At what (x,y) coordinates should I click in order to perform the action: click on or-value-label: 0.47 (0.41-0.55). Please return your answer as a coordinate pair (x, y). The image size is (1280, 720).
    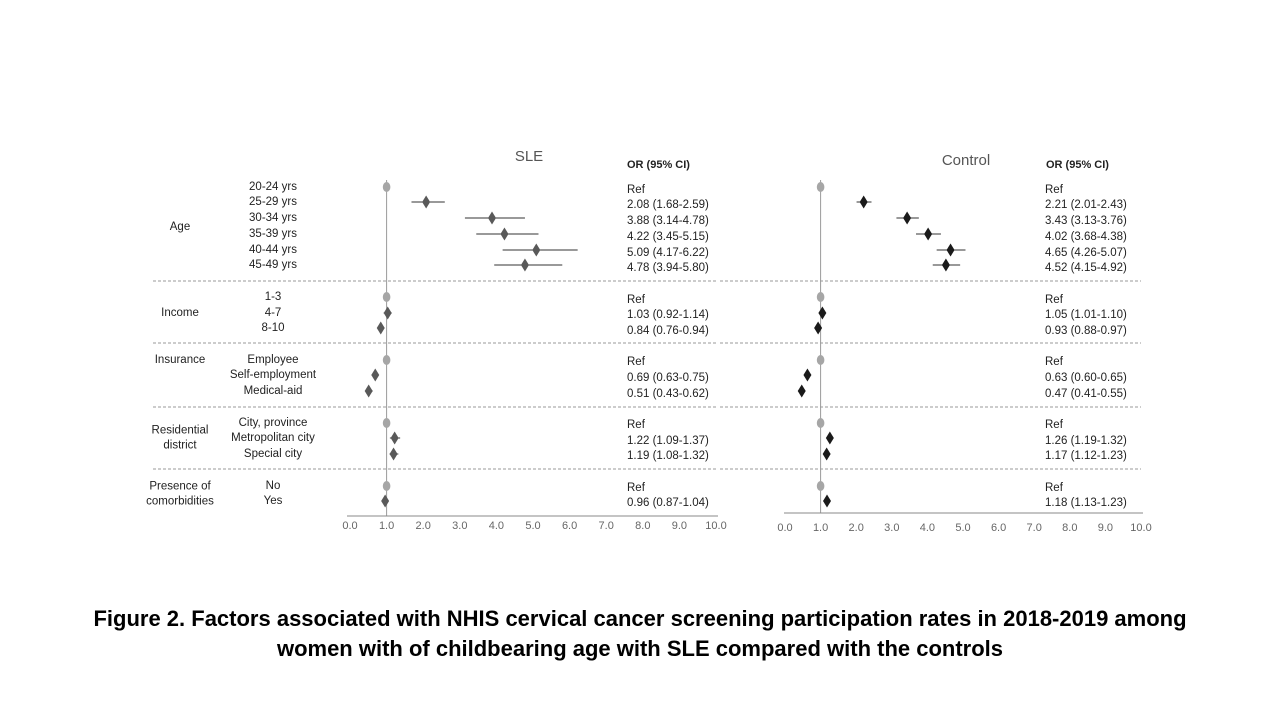
    Looking at the image, I should click on (1086, 394).